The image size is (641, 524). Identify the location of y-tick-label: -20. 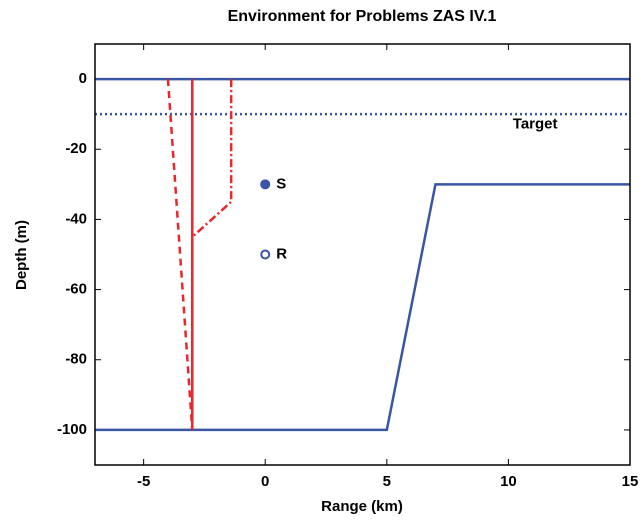
(76, 148).